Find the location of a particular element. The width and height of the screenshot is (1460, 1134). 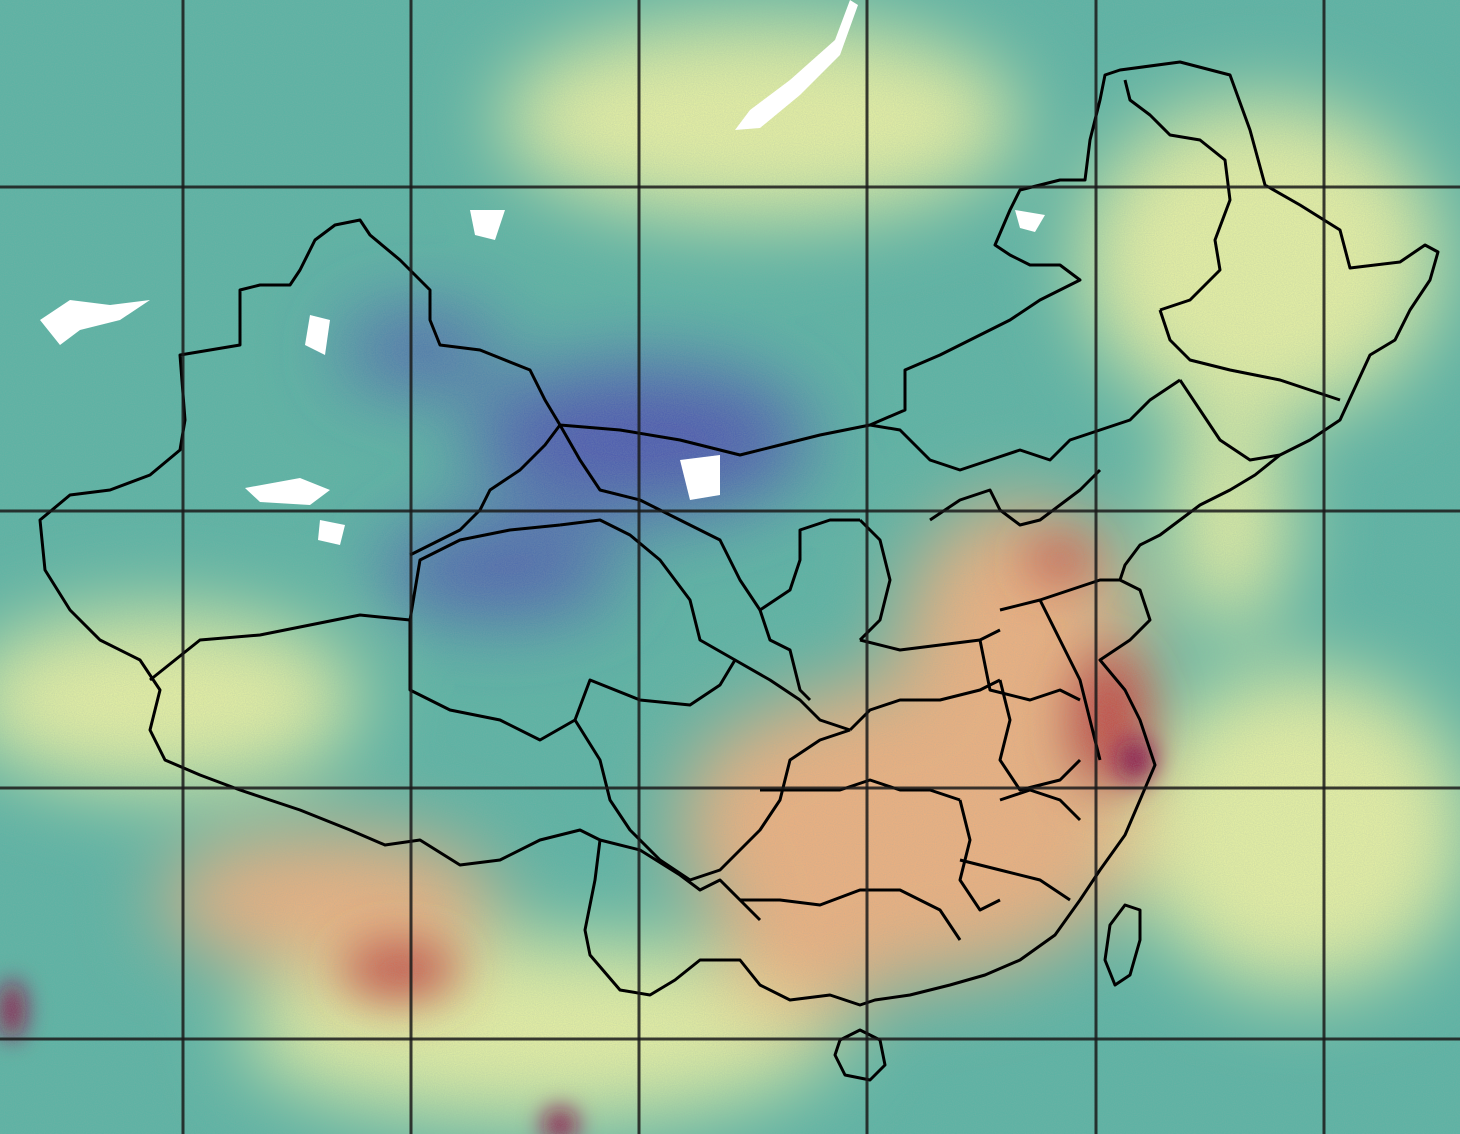

snow-patch-inner is located at coordinates (1030, 221).